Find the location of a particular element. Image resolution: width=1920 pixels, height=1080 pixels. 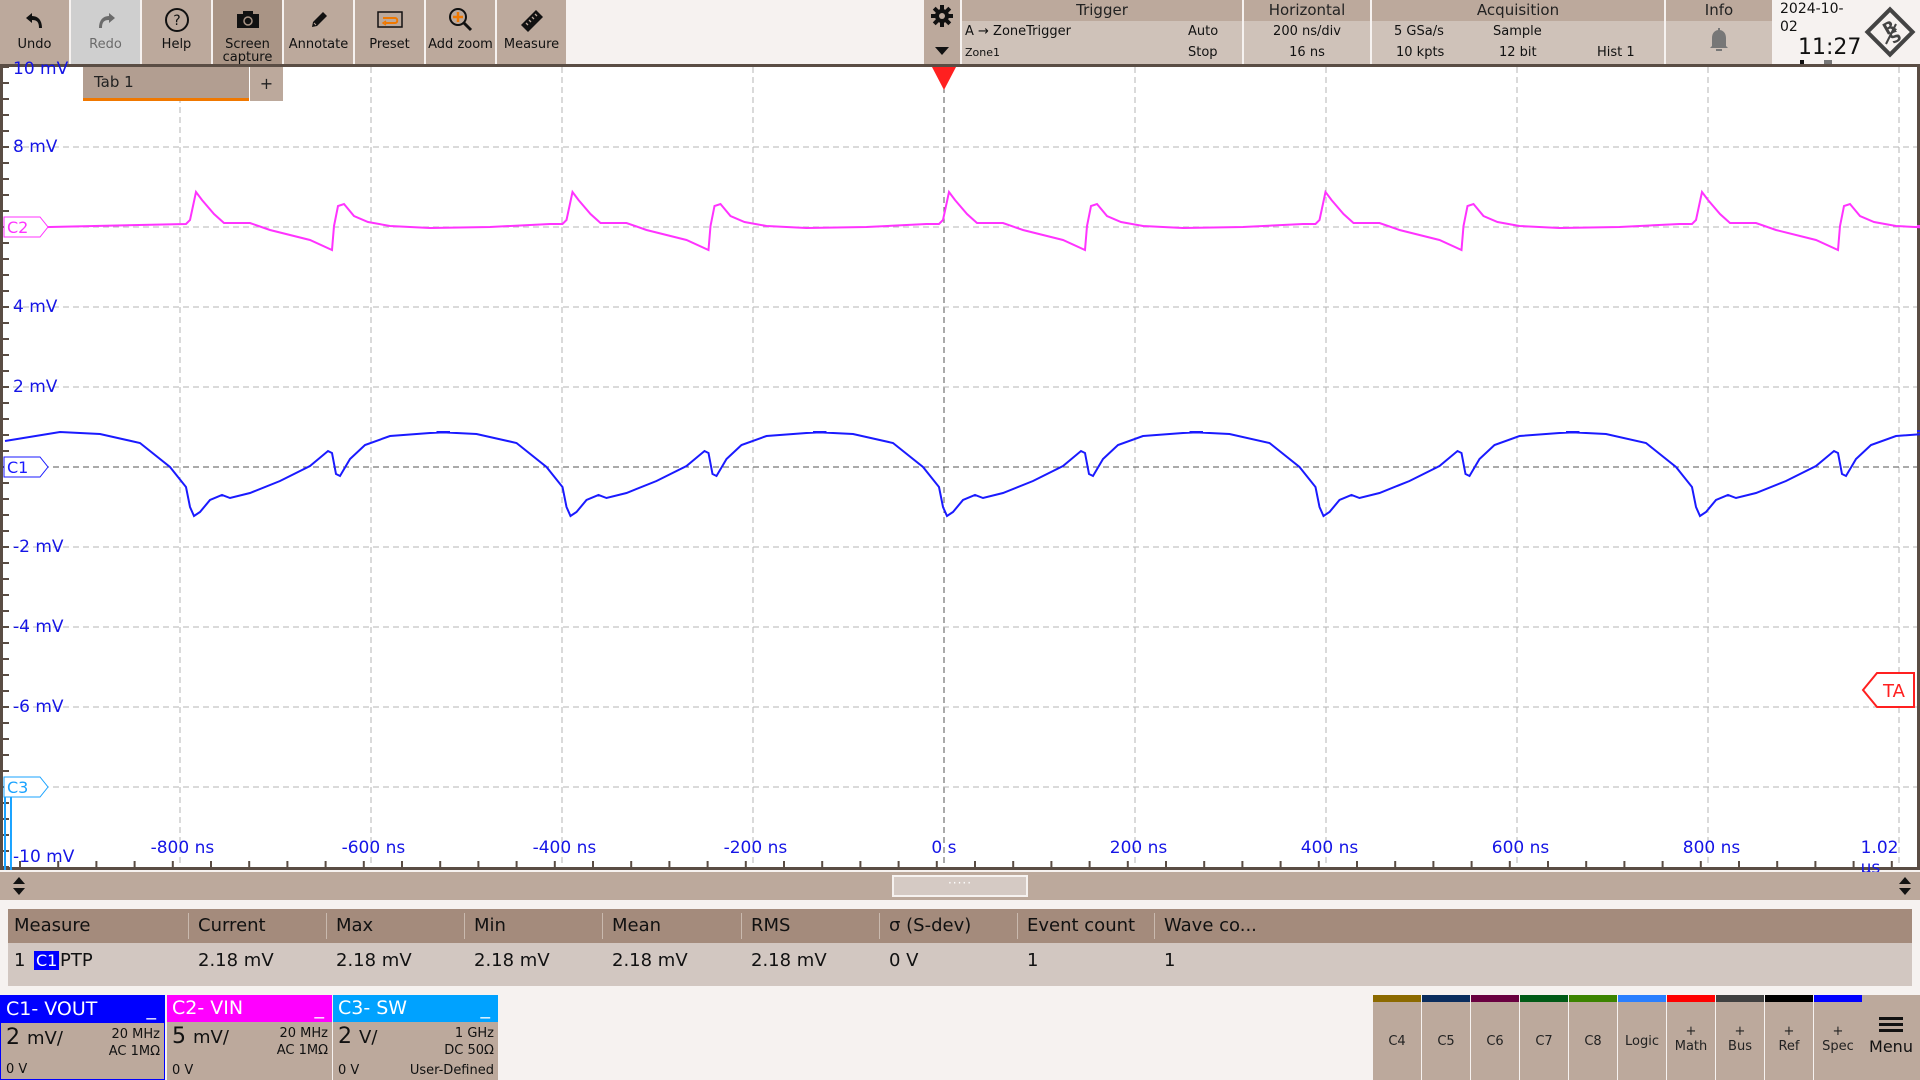

pencil-icon is located at coordinates (319, 20).